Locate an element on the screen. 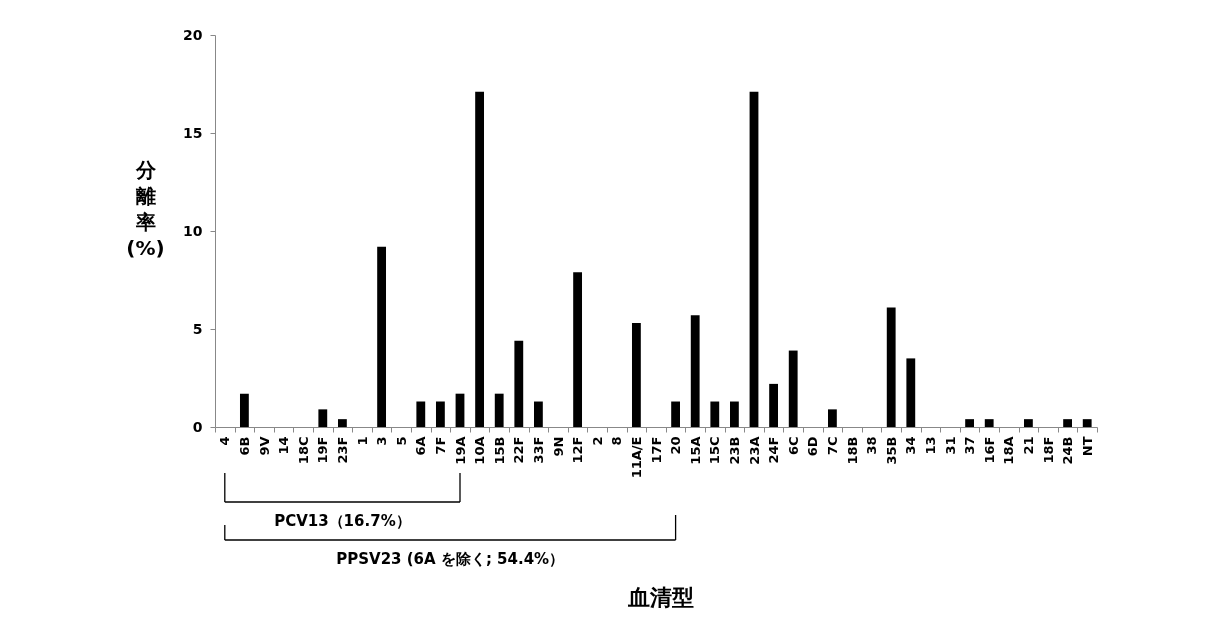 This screenshot has width=1229, height=630. x-tick-label: 22F is located at coordinates (519, 450).